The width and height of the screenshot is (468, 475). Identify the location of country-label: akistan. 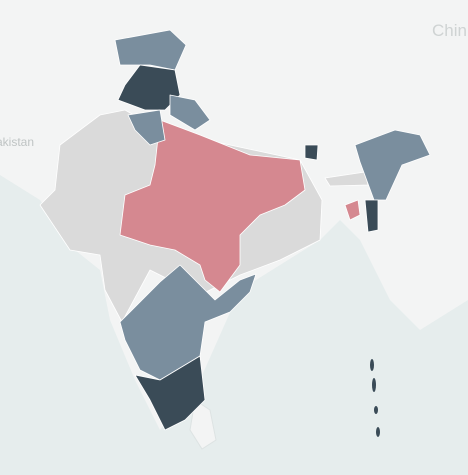
(17, 142).